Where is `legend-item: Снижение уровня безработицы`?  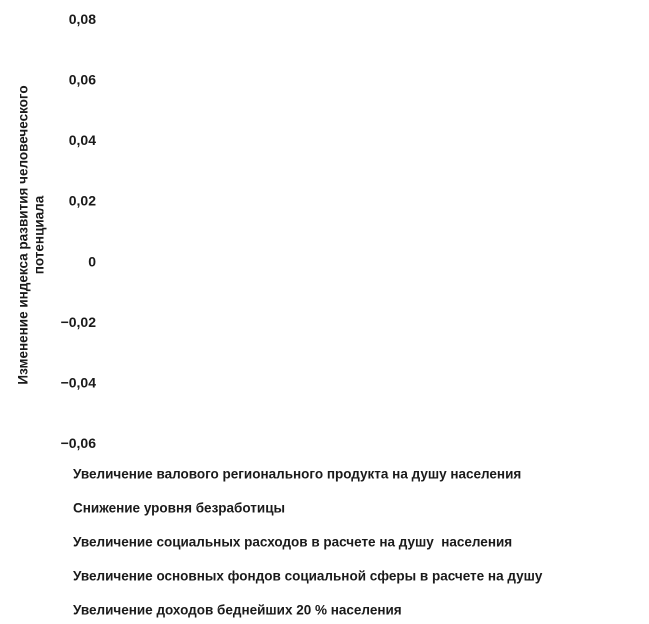 legend-item: Снижение уровня безработицы is located at coordinates (179, 508).